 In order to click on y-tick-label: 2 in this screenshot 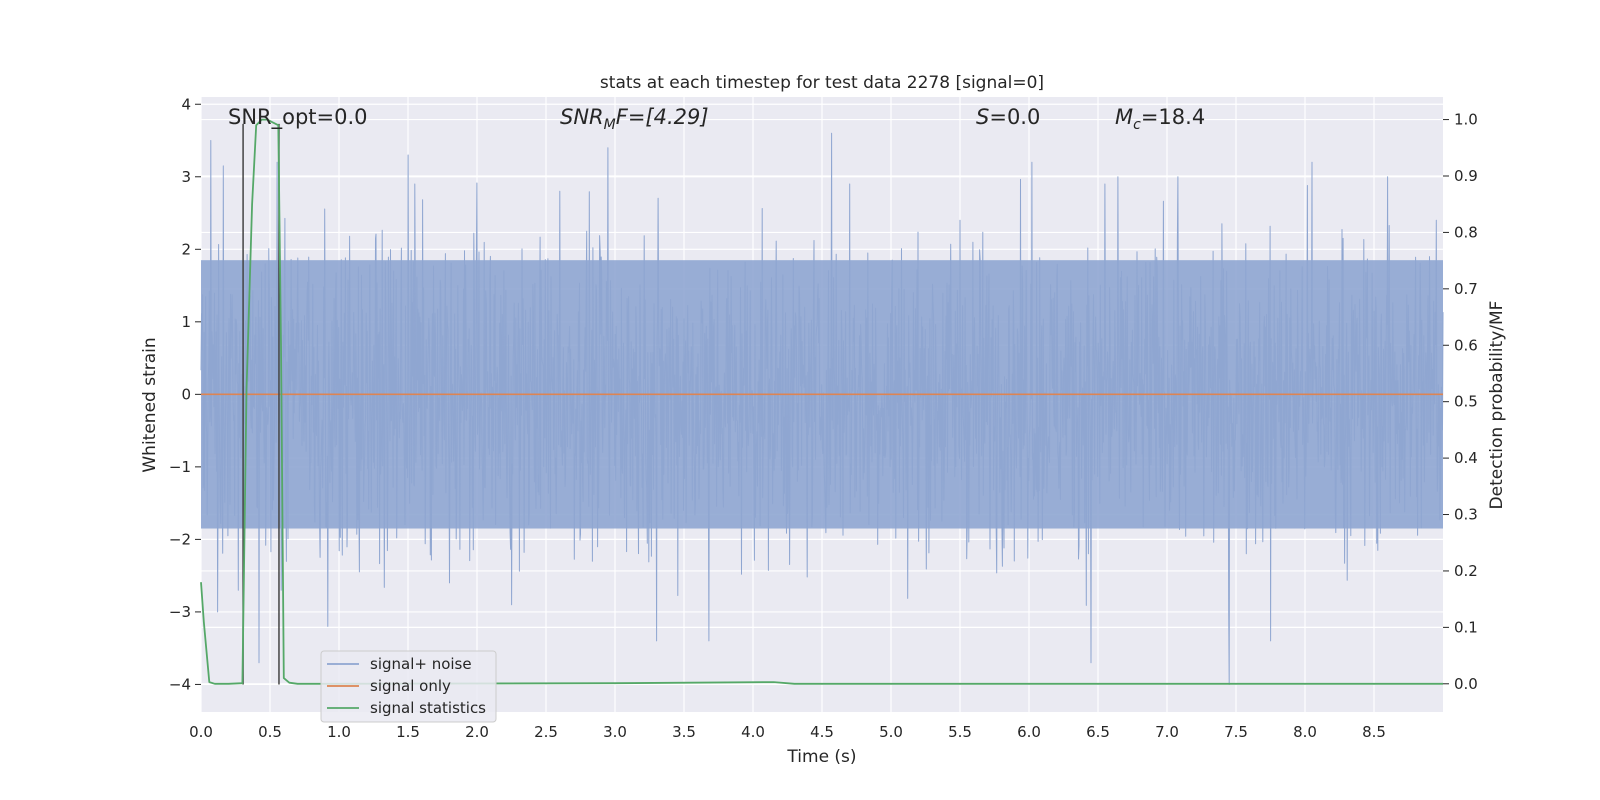, I will do `click(186, 249)`.